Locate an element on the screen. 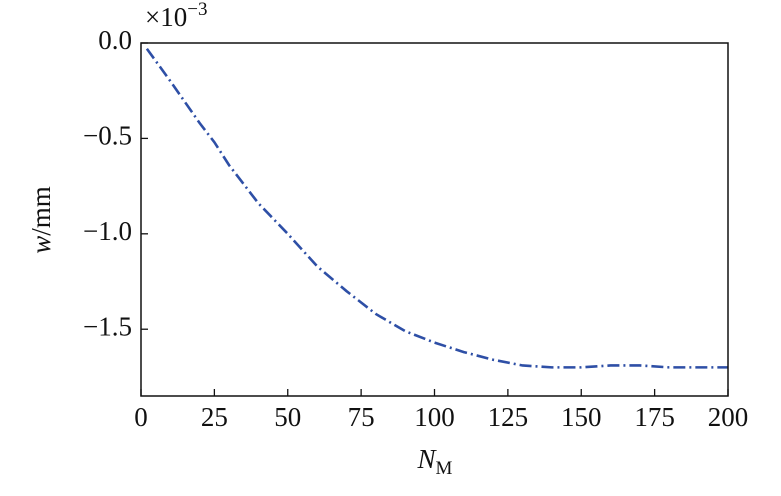 This screenshot has width=781, height=496. y-tick-label: −1.0 is located at coordinates (107, 231).